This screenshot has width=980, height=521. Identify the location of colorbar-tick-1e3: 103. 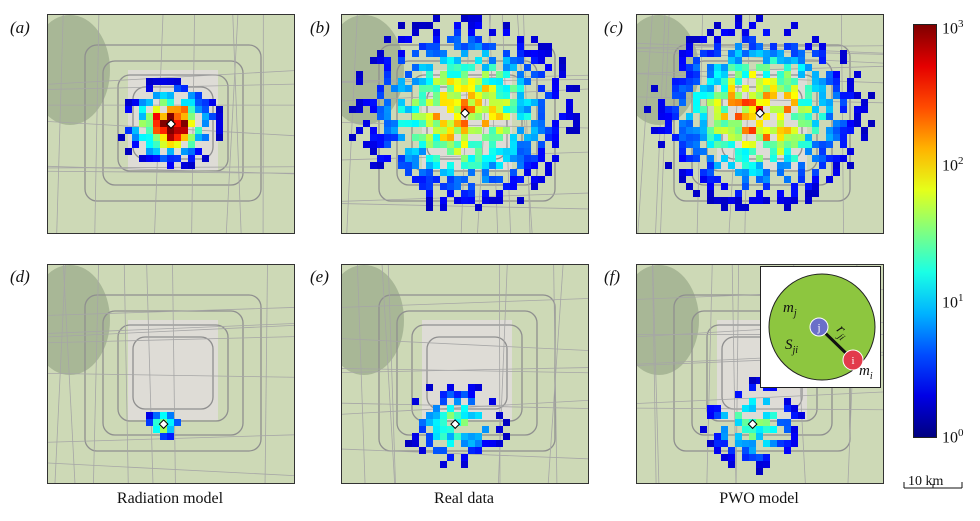
(953, 28).